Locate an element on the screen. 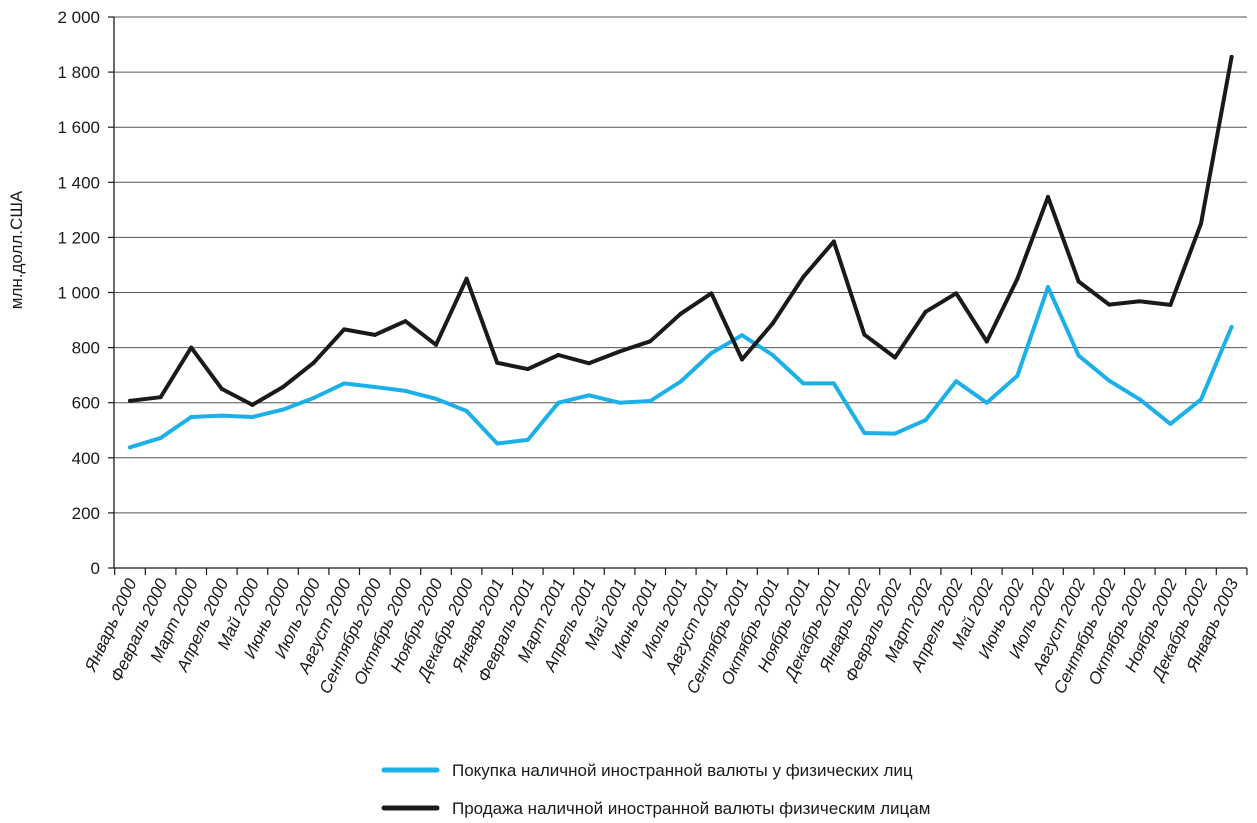 This screenshot has width=1257, height=823. y-tick-label-0: 0 is located at coordinates (95, 568).